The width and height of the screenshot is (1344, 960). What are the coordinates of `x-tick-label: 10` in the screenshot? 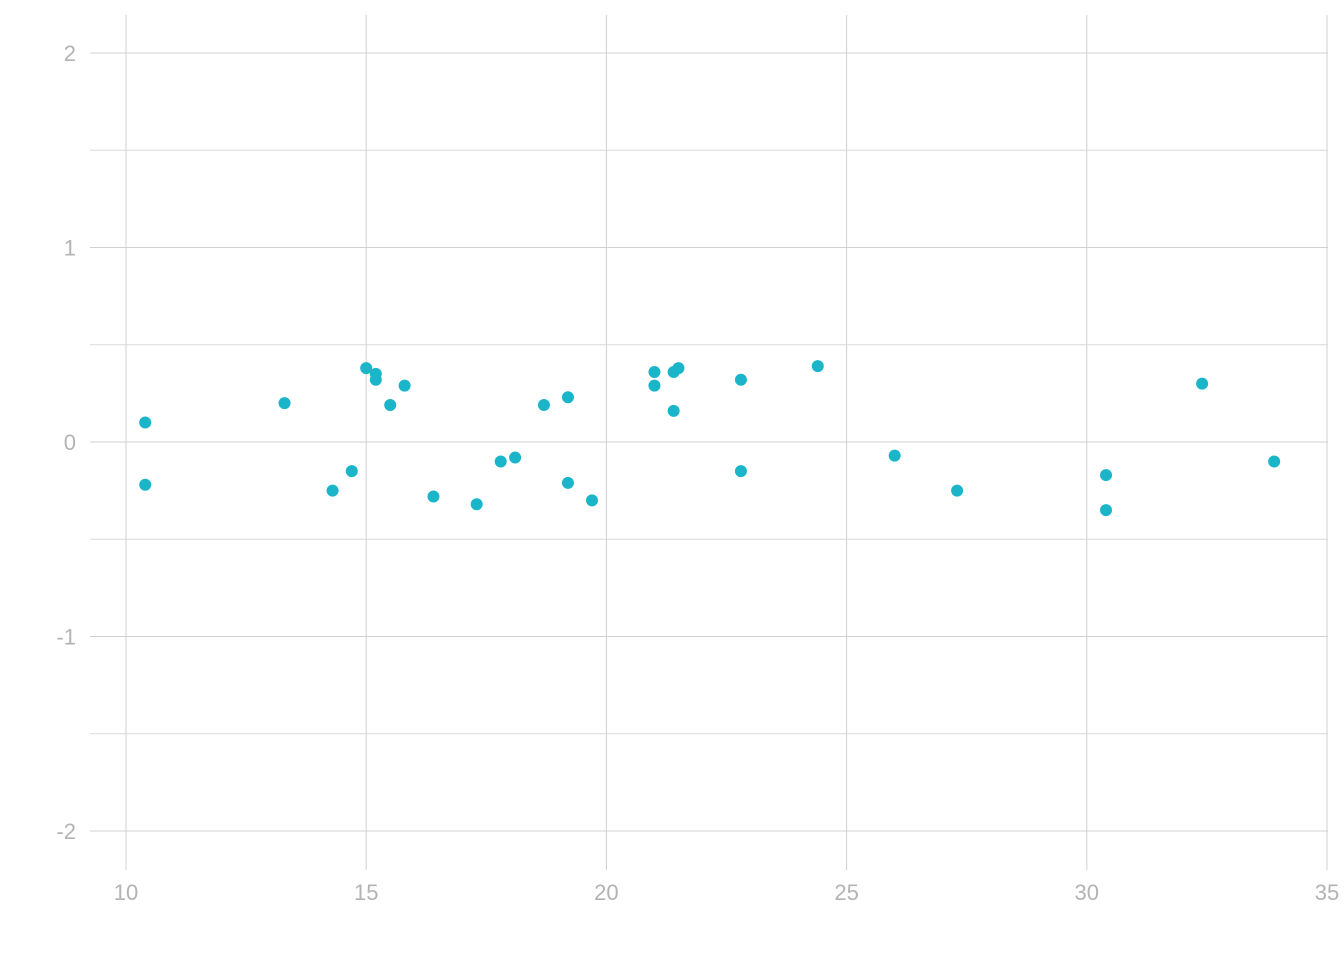 It's located at (126, 892).